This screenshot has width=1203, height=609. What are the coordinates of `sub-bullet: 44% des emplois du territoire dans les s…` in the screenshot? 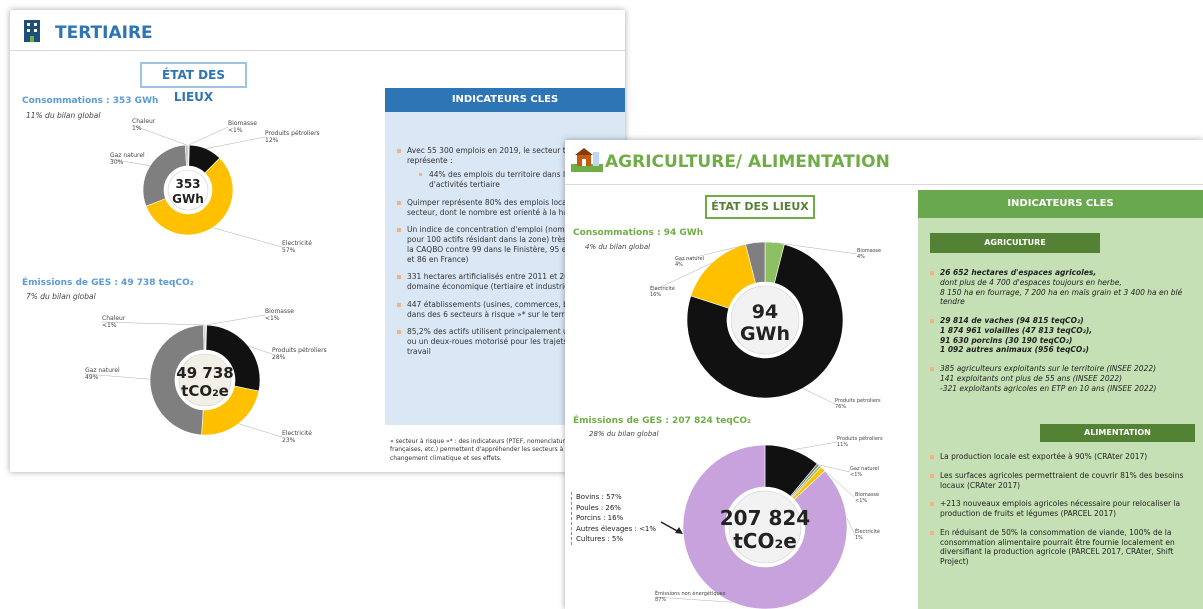 It's located at (512, 180).